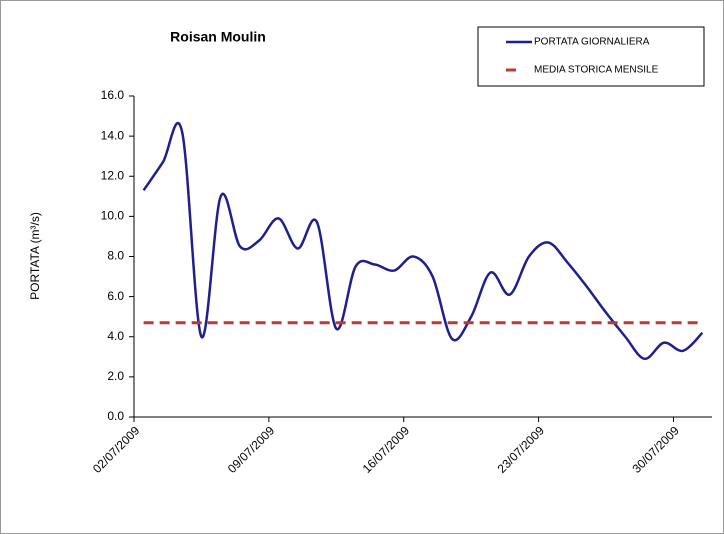 This screenshot has width=724, height=534. What do you see at coordinates (591, 56) in the screenshot?
I see `legend-box` at bounding box center [591, 56].